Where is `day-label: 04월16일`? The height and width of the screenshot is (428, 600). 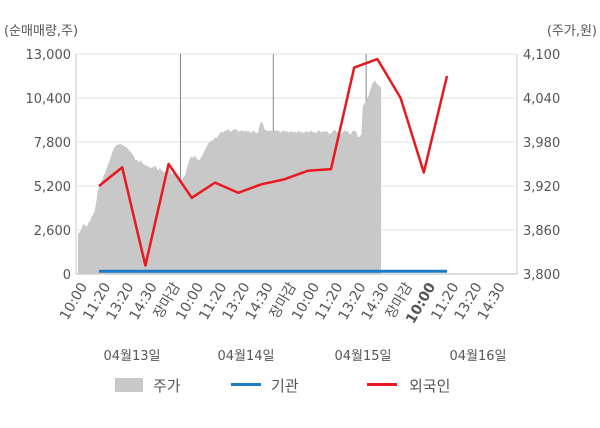
day-label: 04월16일 is located at coordinates (477, 356).